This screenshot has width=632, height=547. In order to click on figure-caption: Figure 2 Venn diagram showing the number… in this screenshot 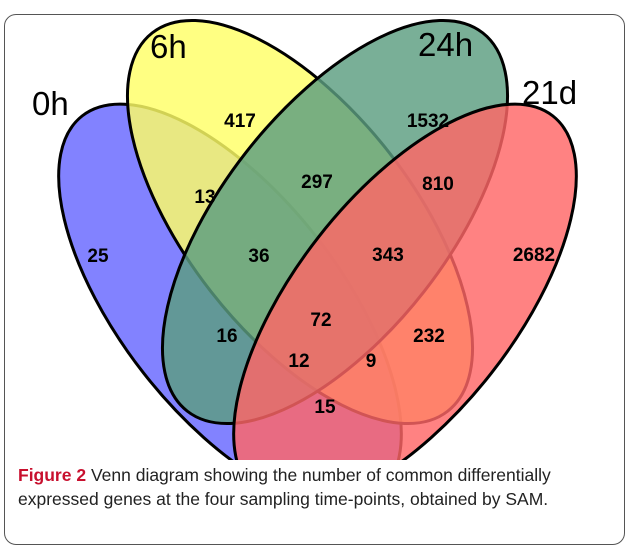, I will do `click(318, 487)`.